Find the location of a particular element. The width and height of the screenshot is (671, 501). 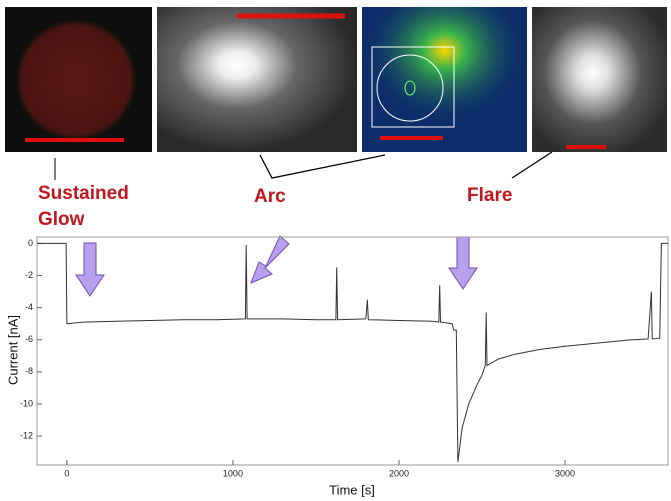

x-tick-label: 3000 is located at coordinates (565, 473).